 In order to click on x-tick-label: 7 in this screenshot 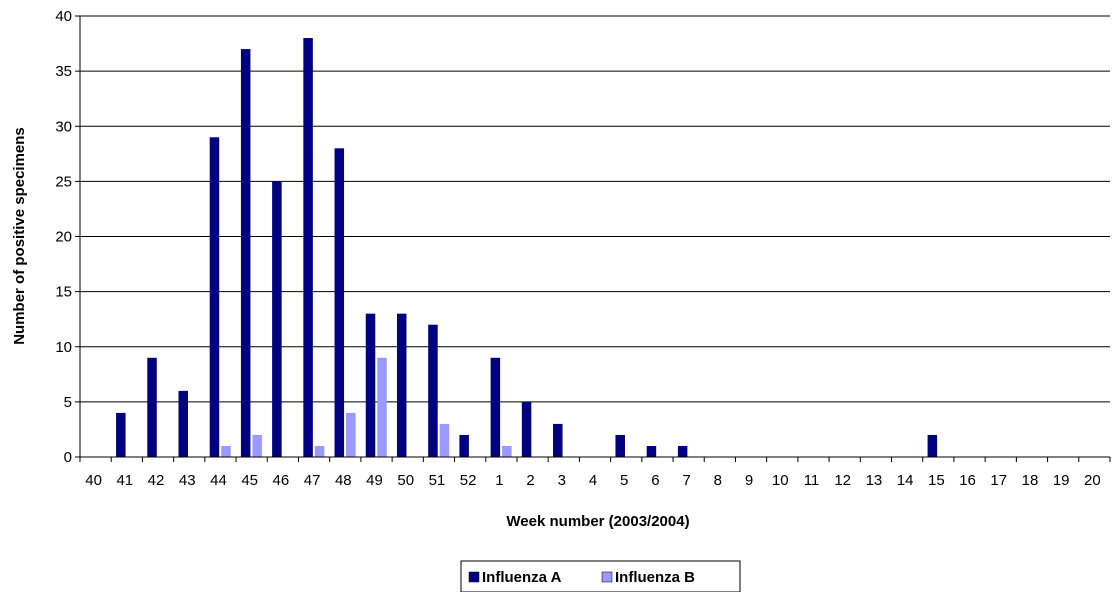, I will do `click(686, 480)`.